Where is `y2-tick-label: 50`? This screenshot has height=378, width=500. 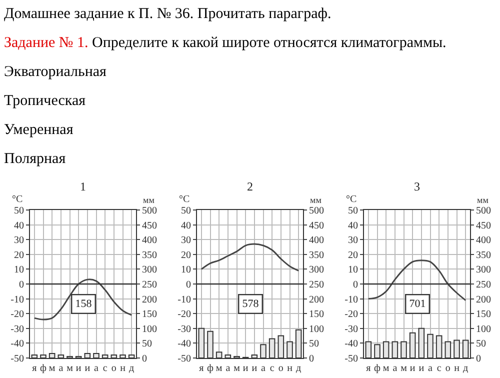 y2-tick-label: 50 is located at coordinates (314, 344).